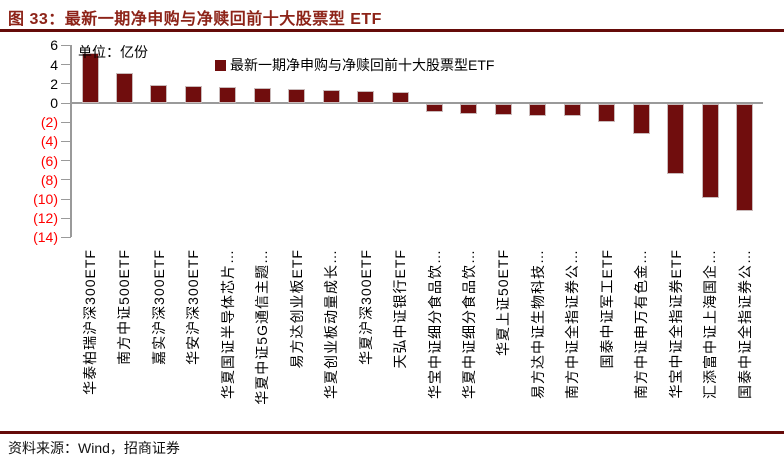 The width and height of the screenshot is (784, 465). What do you see at coordinates (54, 64) in the screenshot?
I see `y-tick-label: 4` at bounding box center [54, 64].